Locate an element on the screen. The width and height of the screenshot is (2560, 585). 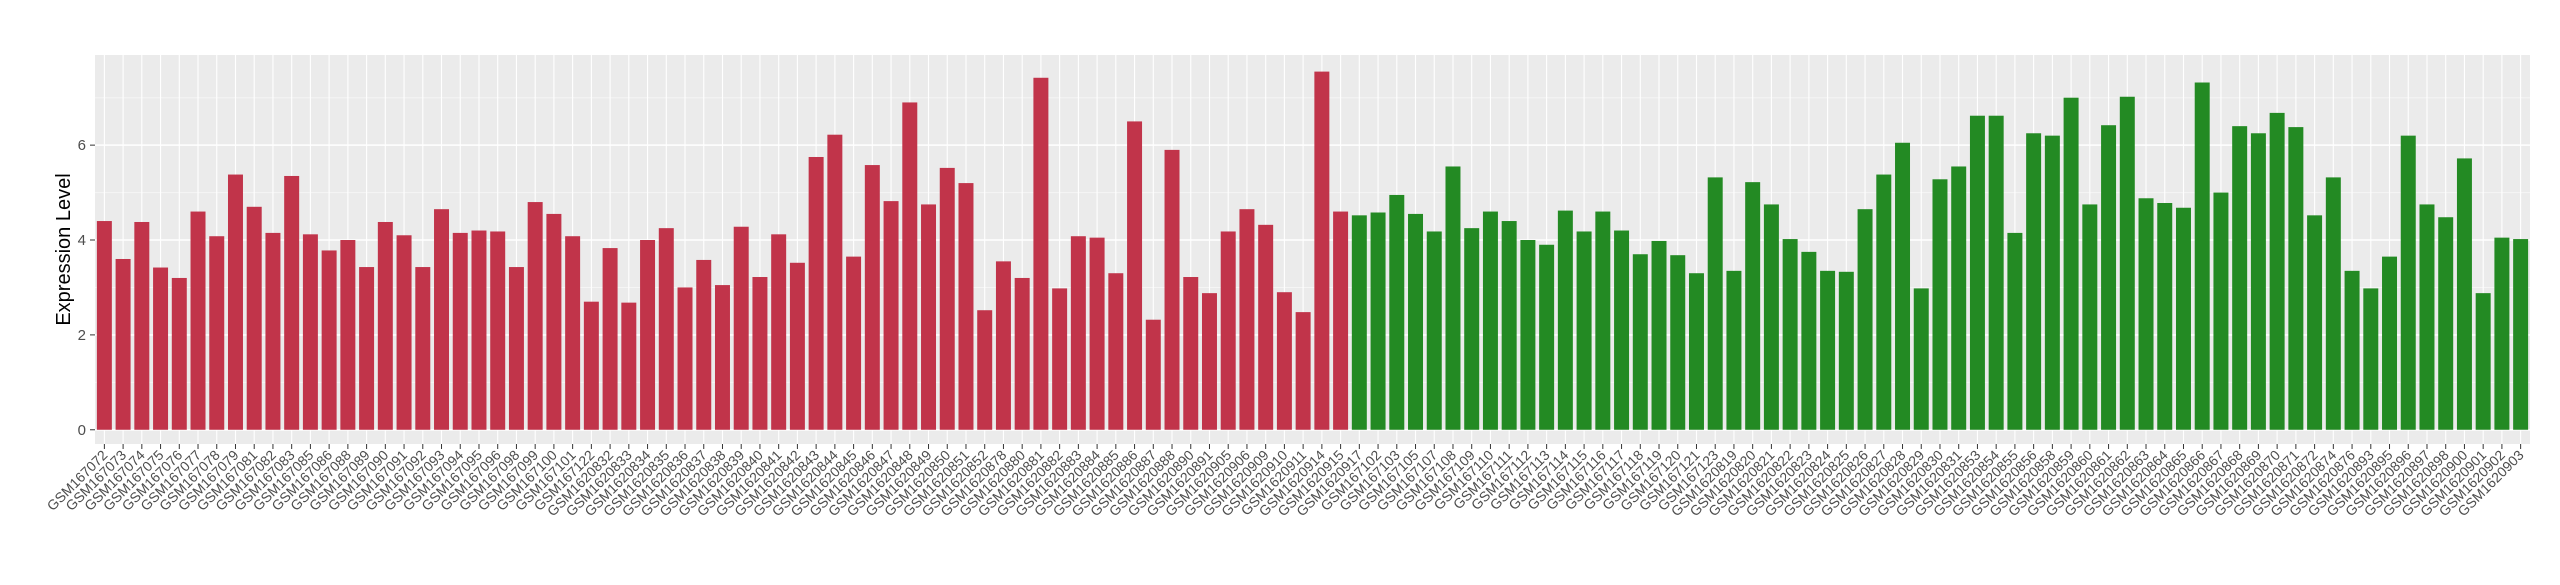
bar-GSM1620860 is located at coordinates (2090, 317).